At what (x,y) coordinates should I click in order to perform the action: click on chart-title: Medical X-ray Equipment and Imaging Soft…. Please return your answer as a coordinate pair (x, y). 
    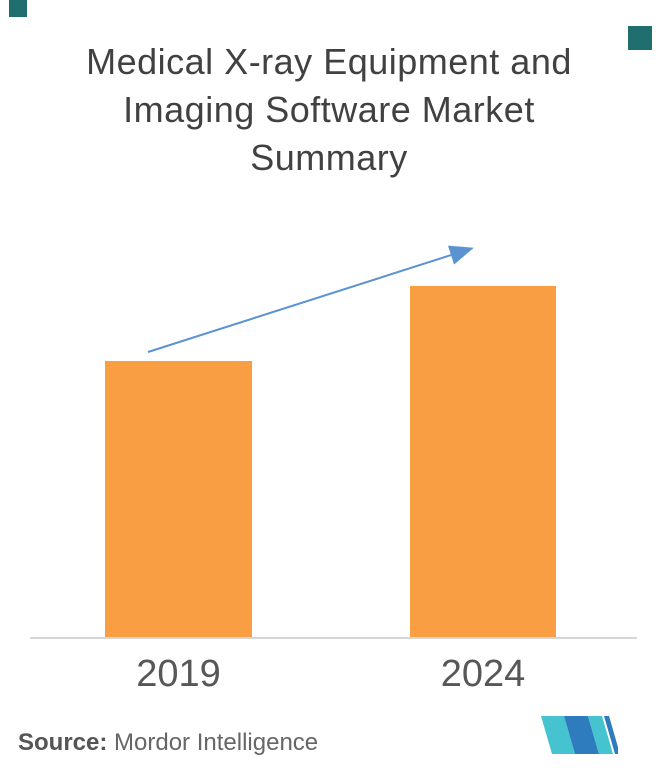
    Looking at the image, I should click on (329, 109).